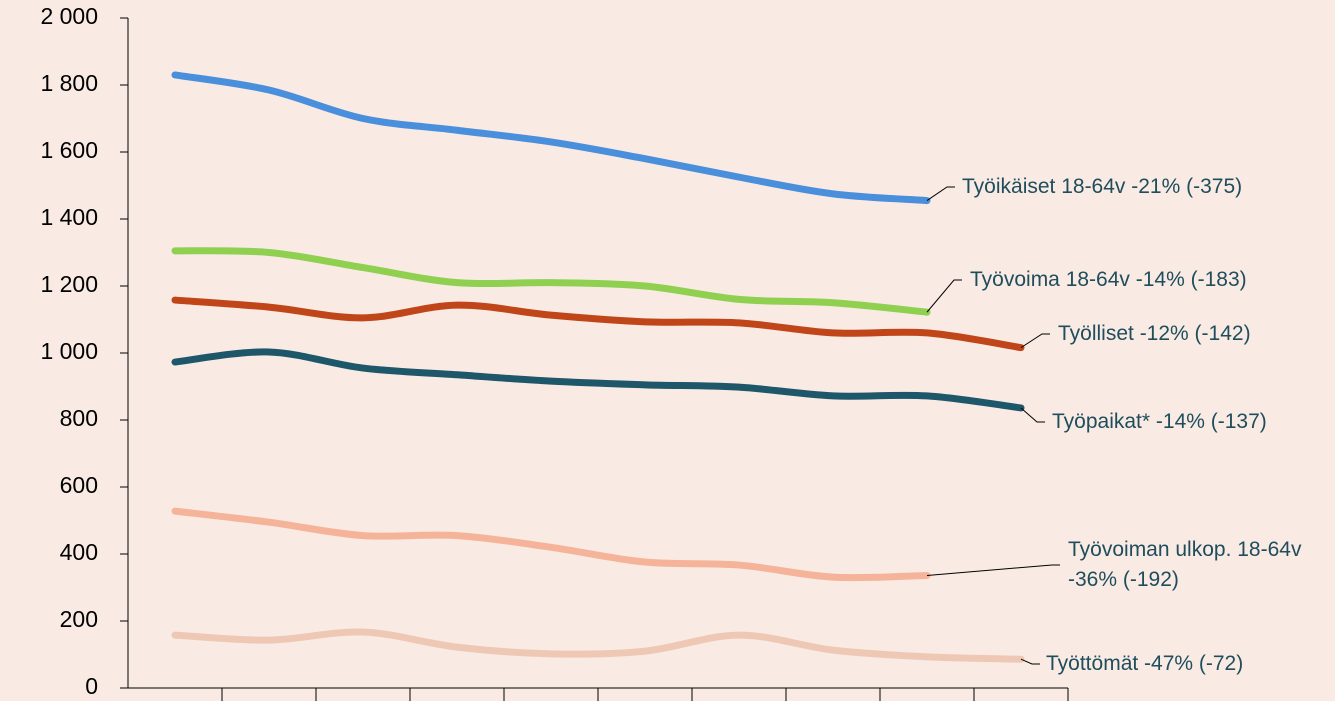 Image resolution: width=1335 pixels, height=701 pixels. What do you see at coordinates (1102, 186) in the screenshot?
I see `series-label: Työikäiset 18-64v -21% (-375)` at bounding box center [1102, 186].